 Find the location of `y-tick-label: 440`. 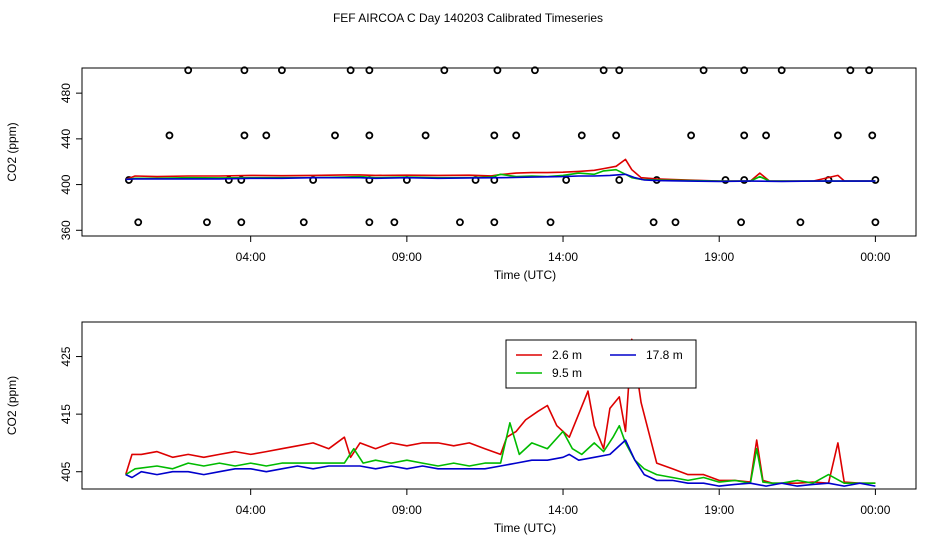

y-tick-label: 440 is located at coordinates (66, 139).